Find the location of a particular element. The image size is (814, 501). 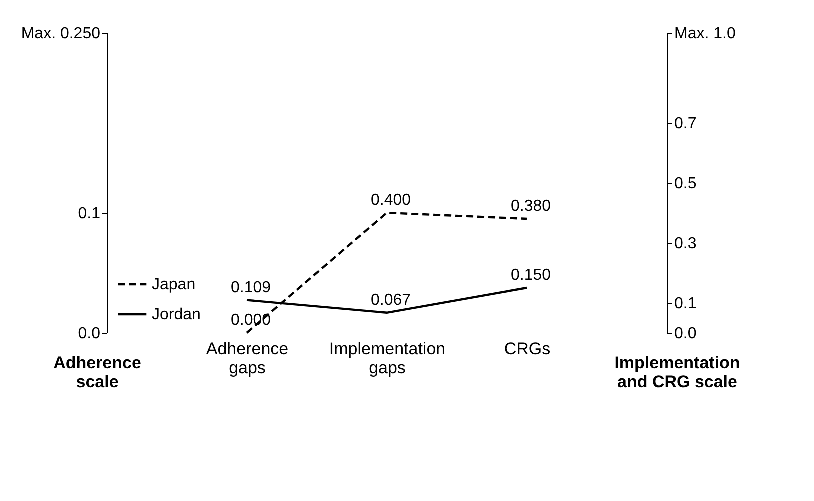

data-label: 0.150 is located at coordinates (531, 275).